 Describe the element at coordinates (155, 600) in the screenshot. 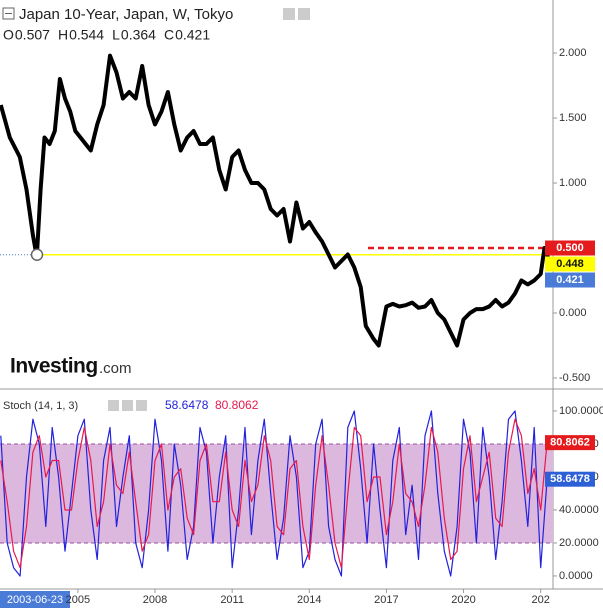

I see `x-tick-label: 2008` at that location.